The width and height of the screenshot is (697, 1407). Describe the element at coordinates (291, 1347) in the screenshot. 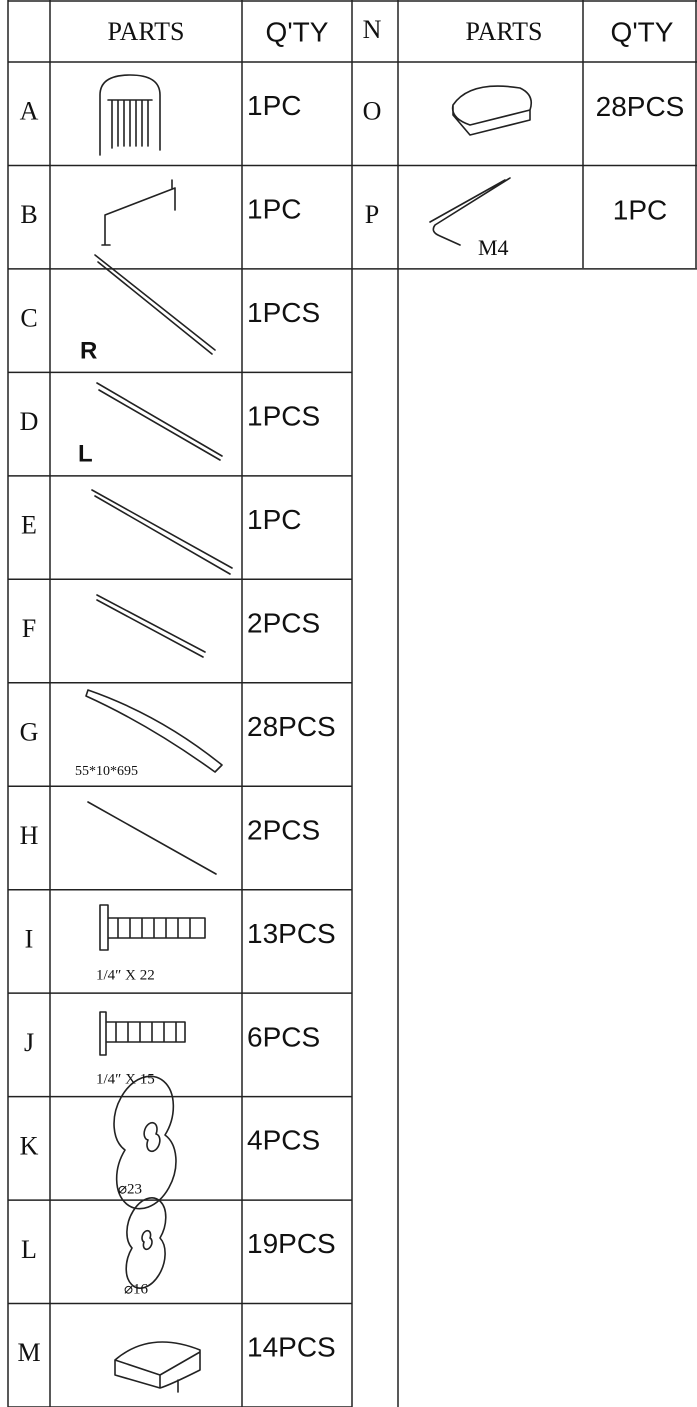

I see `part-qty: 14PCS` at that location.